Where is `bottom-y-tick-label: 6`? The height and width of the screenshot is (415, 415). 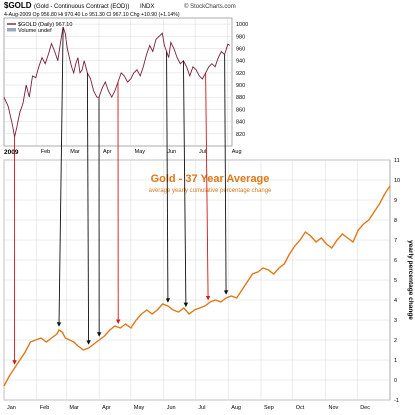
bottom-y-tick-label: 6 is located at coordinates (395, 261).